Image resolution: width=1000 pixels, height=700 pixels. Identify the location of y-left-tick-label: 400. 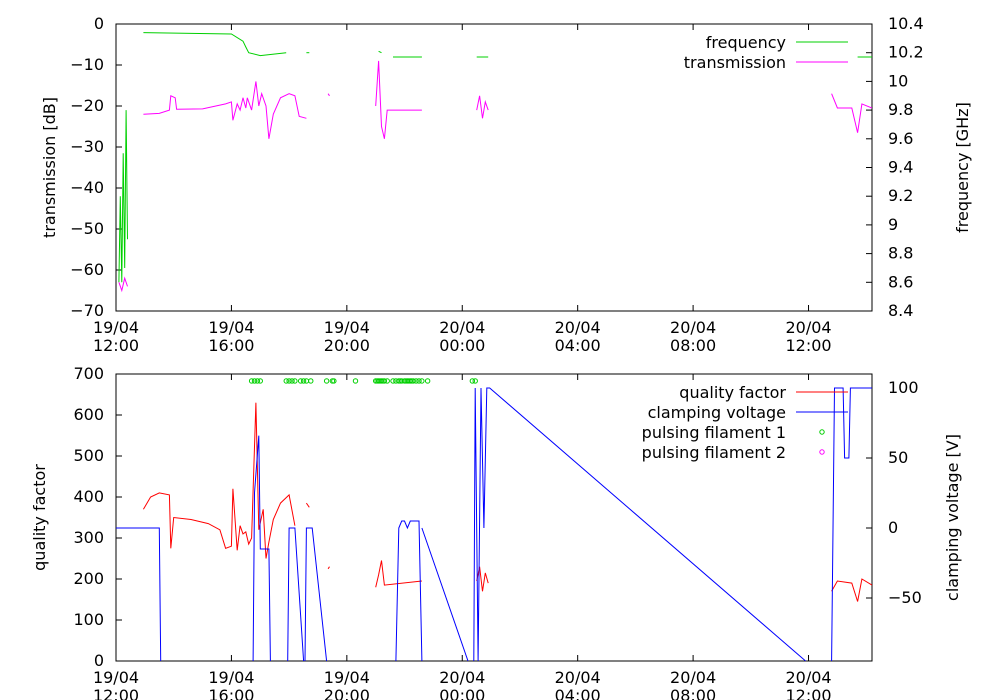
(88, 496).